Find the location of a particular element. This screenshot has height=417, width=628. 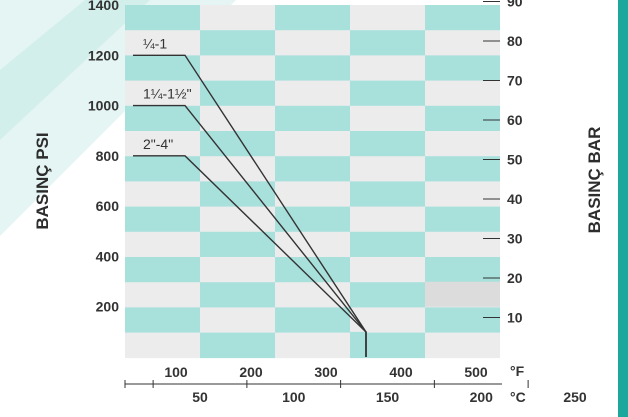

psi-tick-label: 1400 is located at coordinates (103, 6).